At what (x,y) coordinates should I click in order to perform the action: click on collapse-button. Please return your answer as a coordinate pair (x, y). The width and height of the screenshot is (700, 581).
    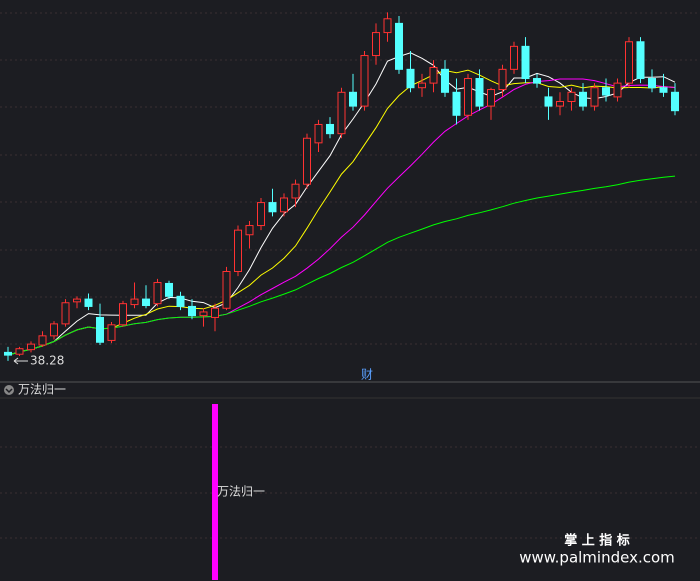
    Looking at the image, I should click on (9, 390).